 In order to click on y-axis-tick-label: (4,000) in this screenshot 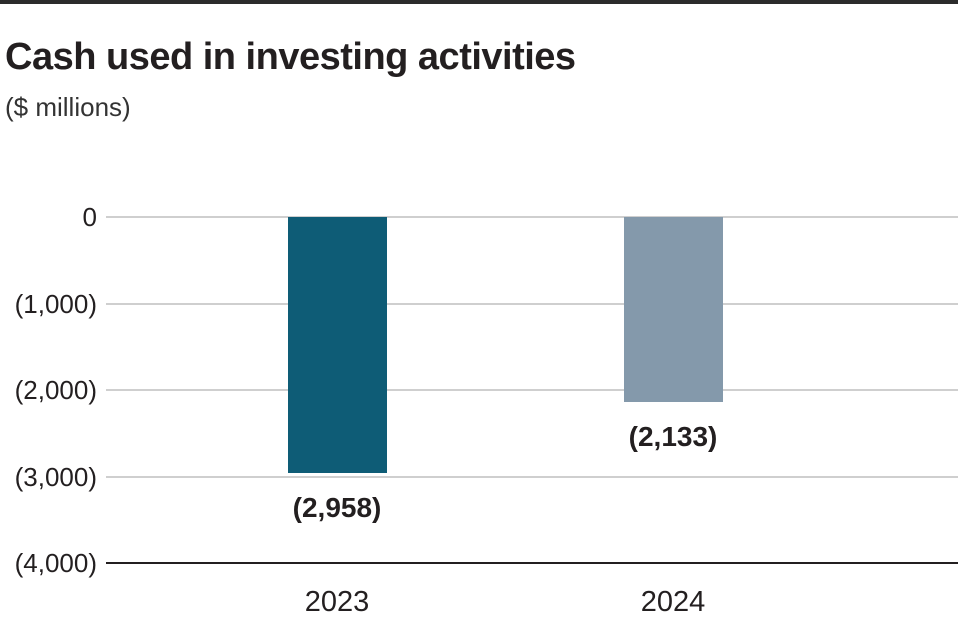, I will do `click(55, 563)`.